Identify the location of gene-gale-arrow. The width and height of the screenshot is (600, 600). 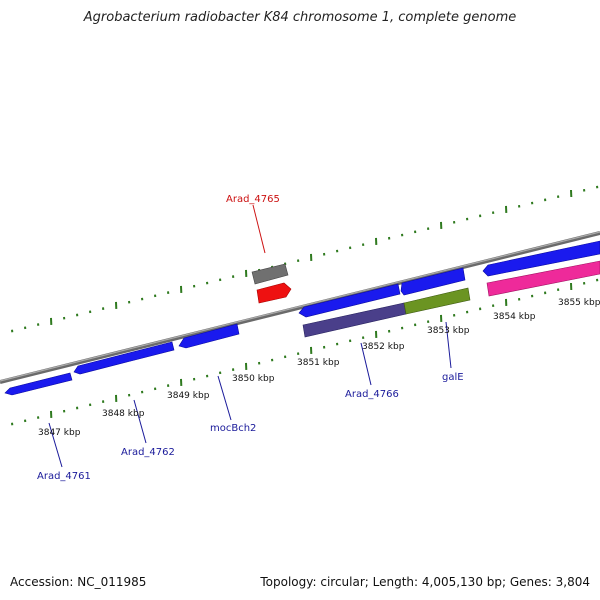
(433, 281).